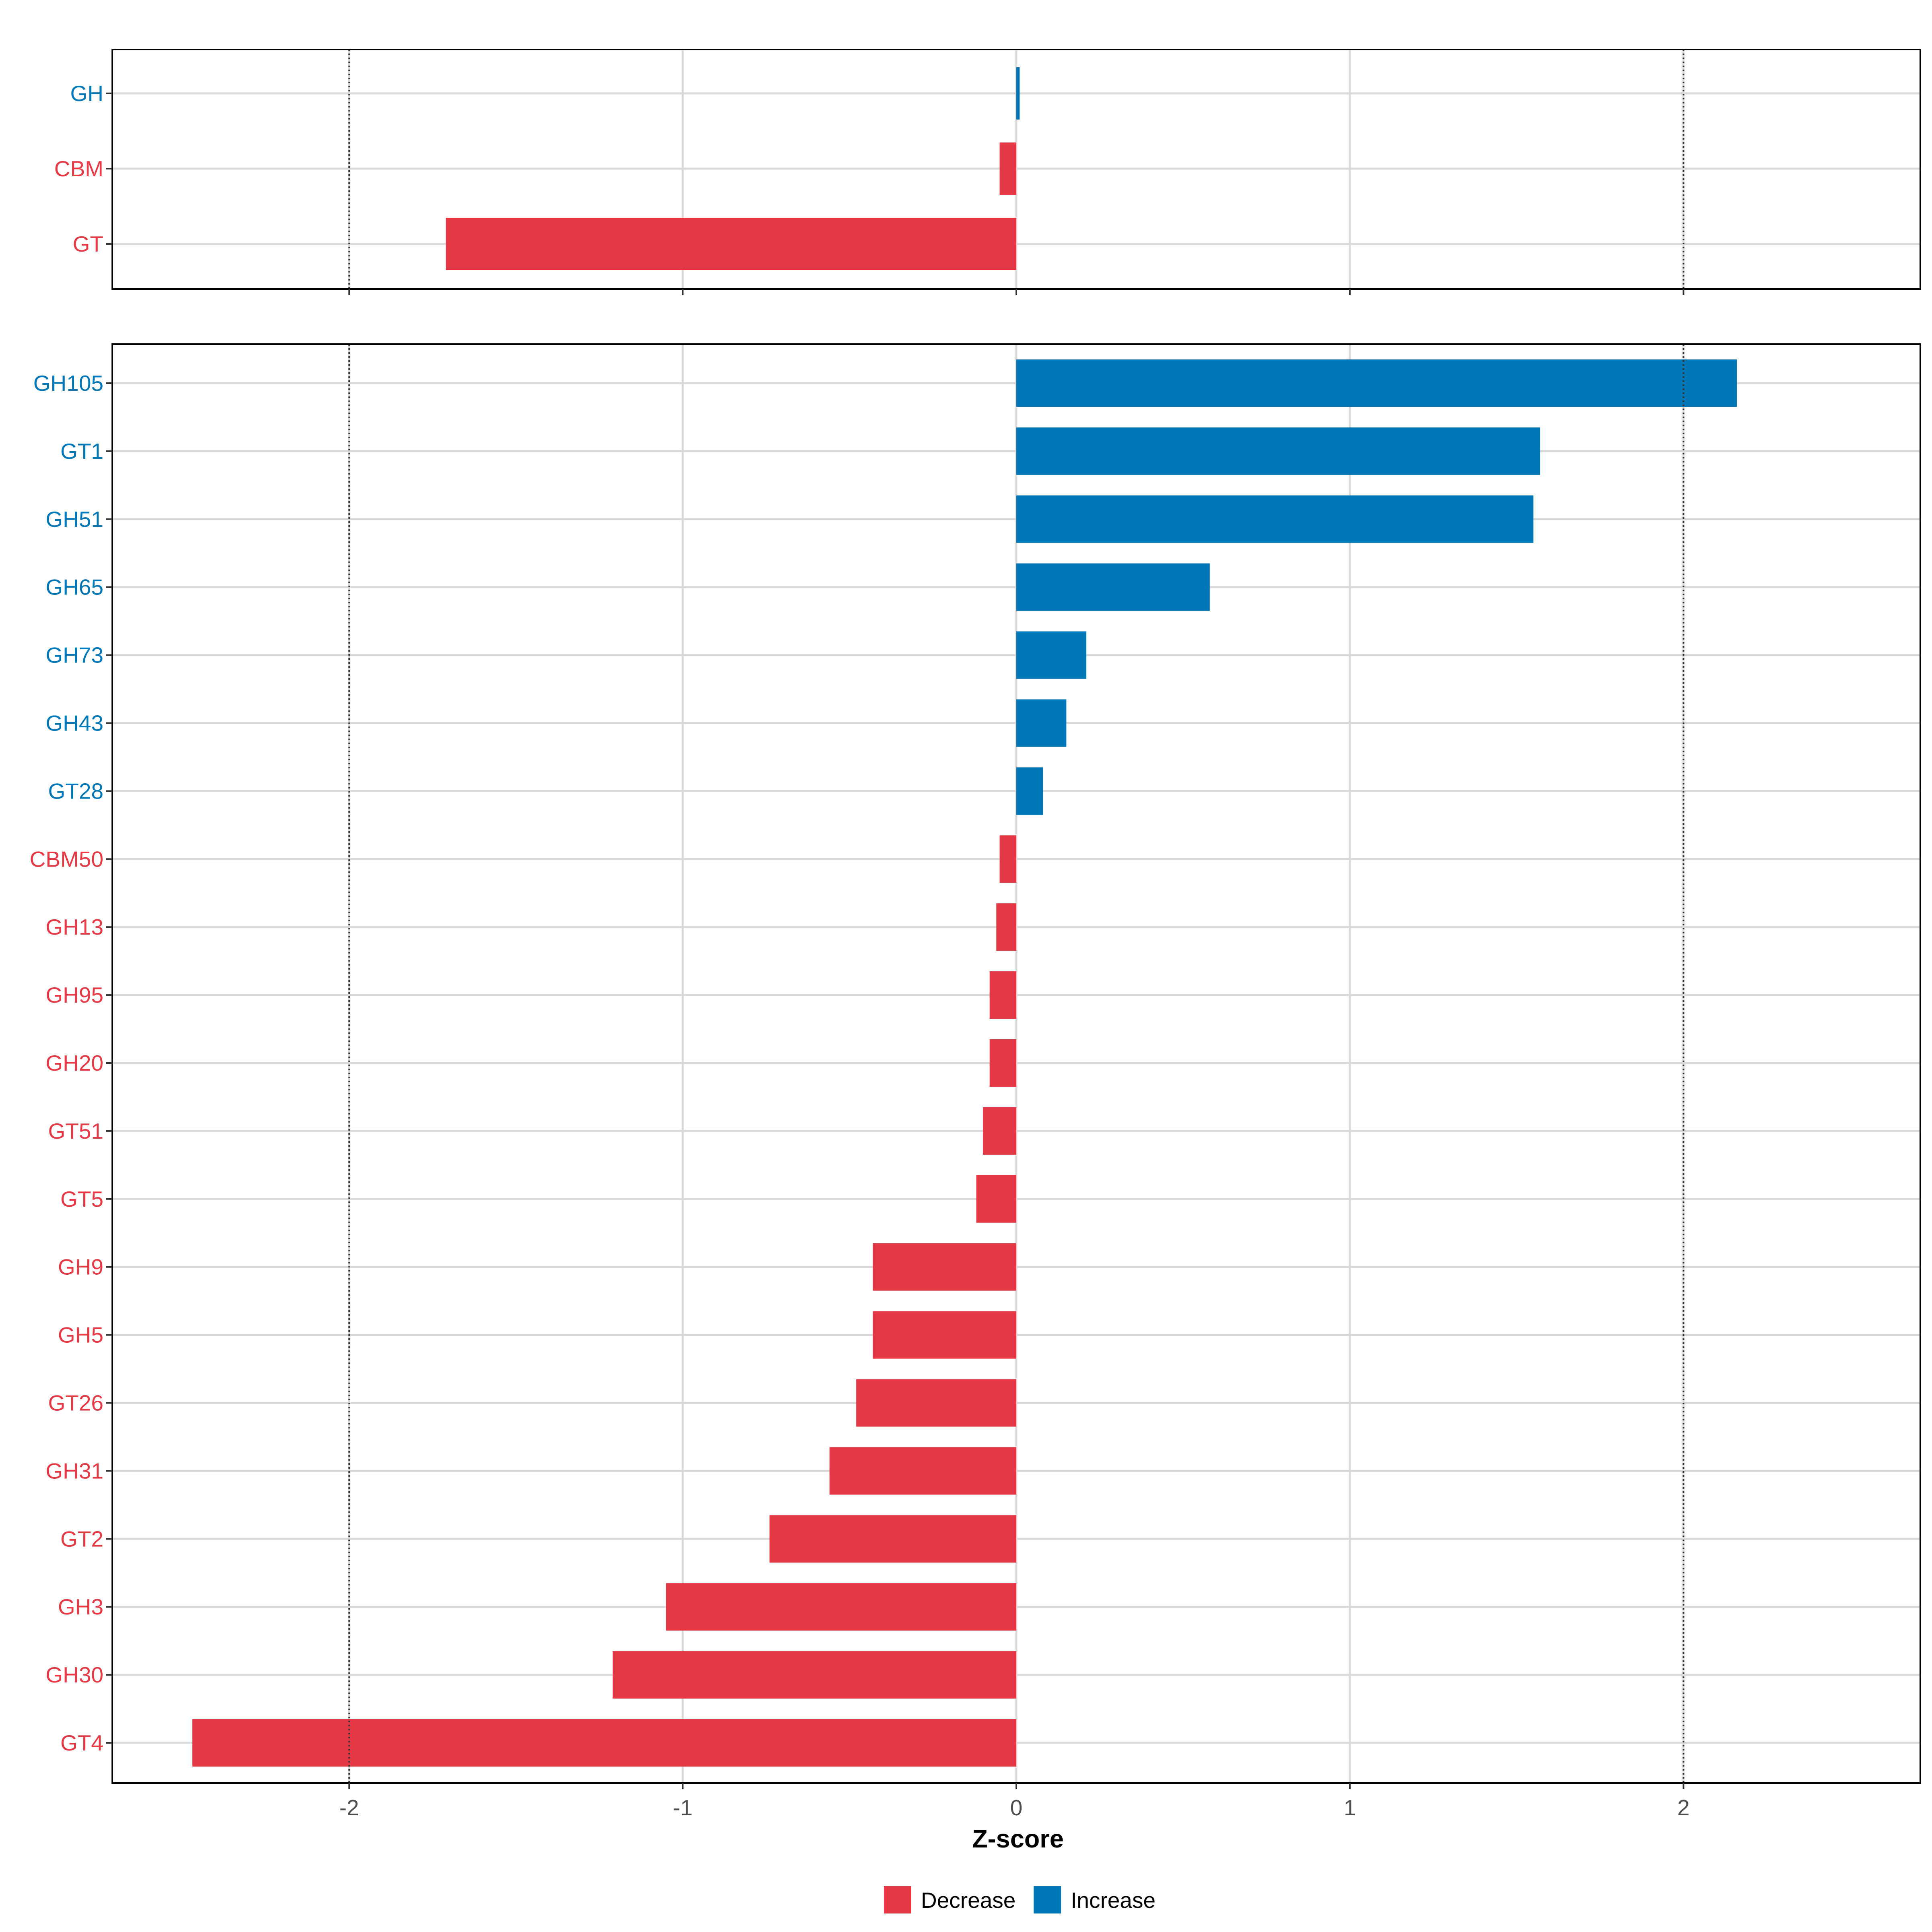 This screenshot has width=1932, height=1932. I want to click on y-label-gt5: GT5, so click(81, 1199).